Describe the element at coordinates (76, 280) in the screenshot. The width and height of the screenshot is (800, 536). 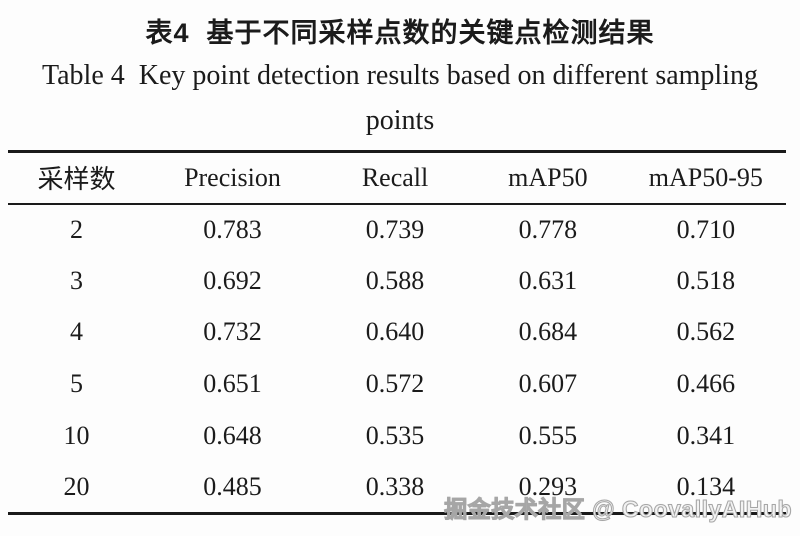
I see `table-cell: 3` at that location.